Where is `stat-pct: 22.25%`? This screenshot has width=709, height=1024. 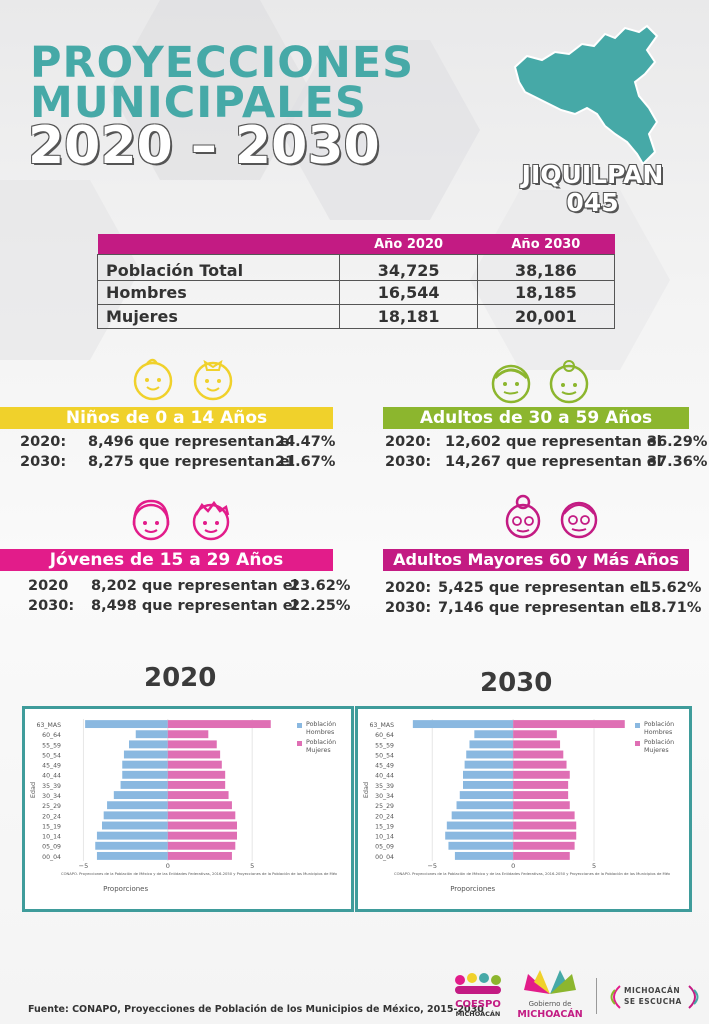 stat-pct: 22.25% is located at coordinates (320, 606).